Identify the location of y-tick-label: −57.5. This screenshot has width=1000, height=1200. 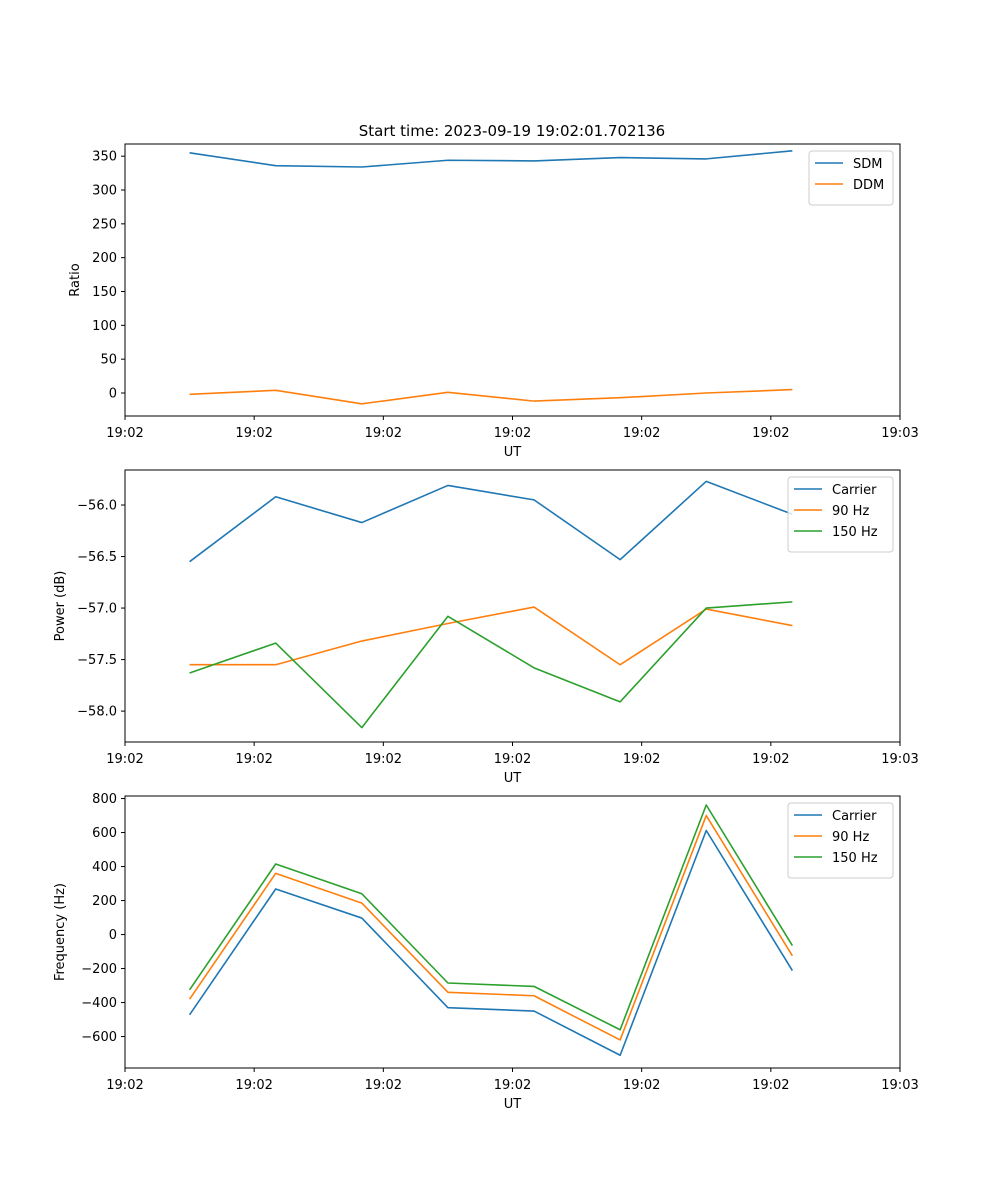
(97, 660).